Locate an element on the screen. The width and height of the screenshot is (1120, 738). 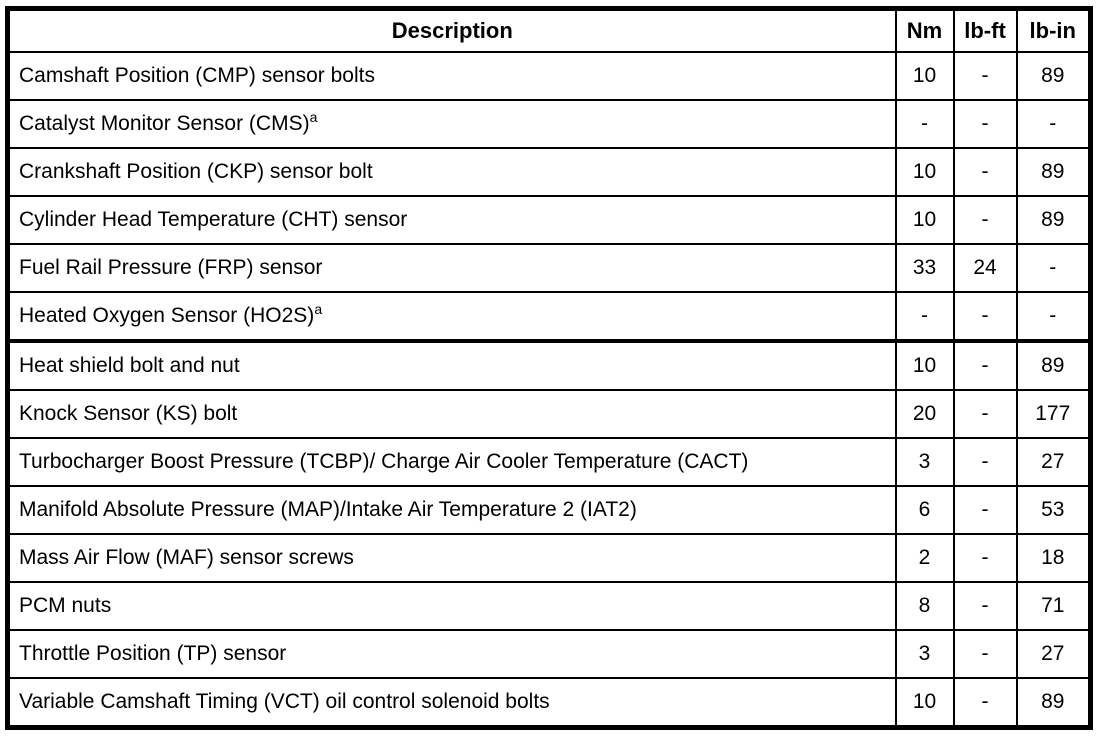
description-cell: Knock Sensor (KS) bolt is located at coordinates (451, 414).